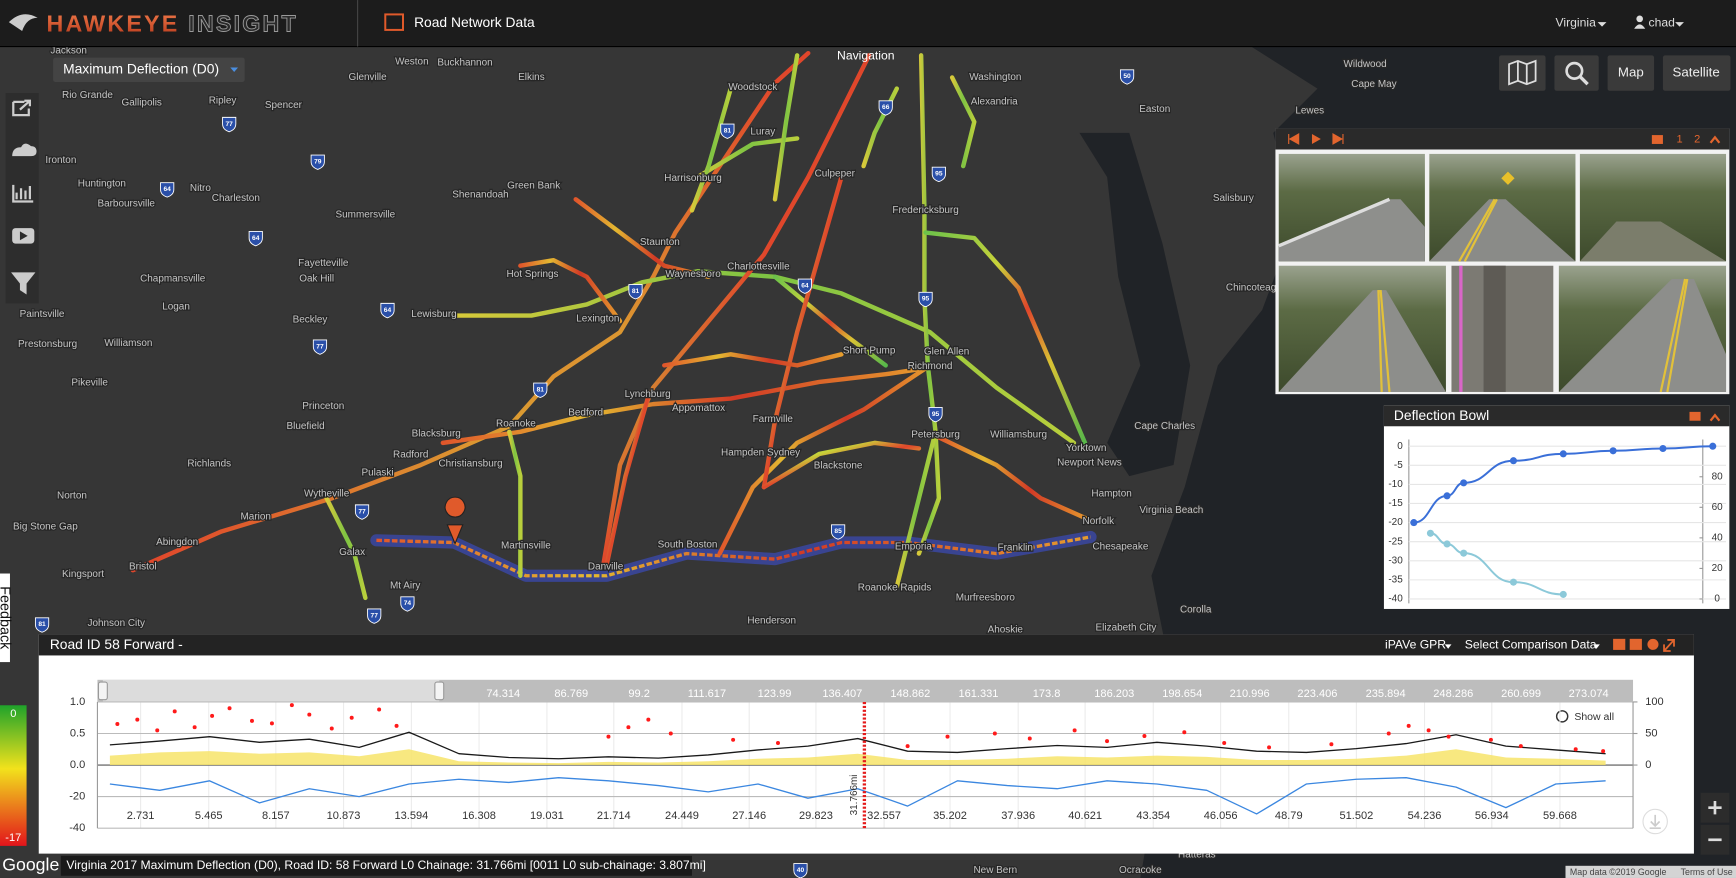 This screenshot has height=878, width=1736. I want to click on chart-button, so click(23, 193).